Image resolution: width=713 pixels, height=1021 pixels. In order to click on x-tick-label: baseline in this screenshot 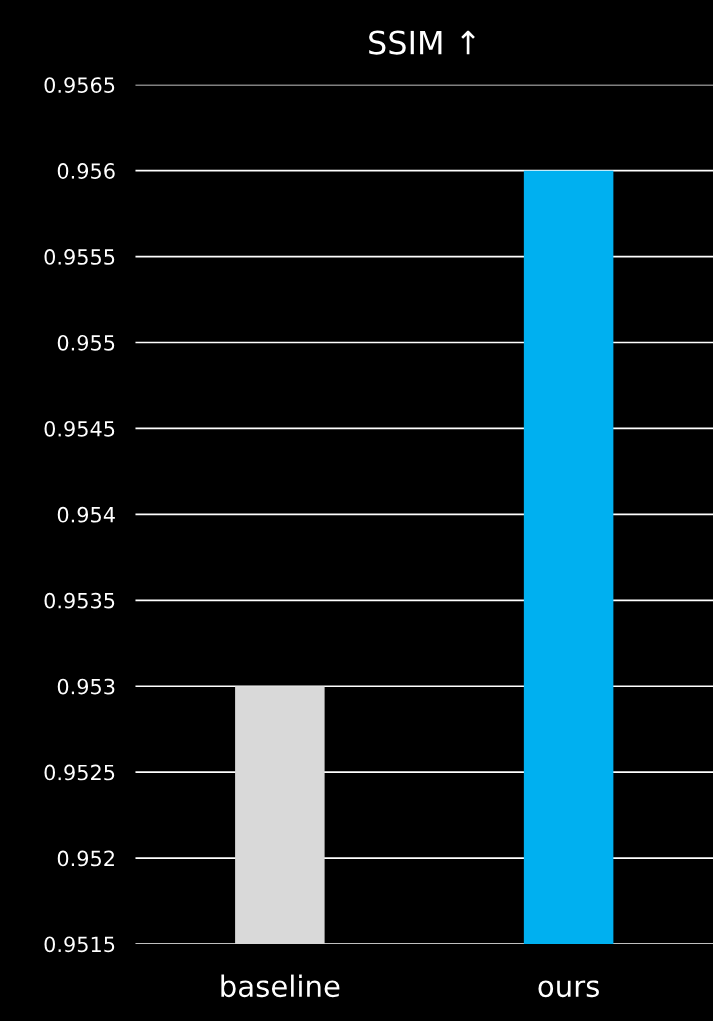, I will do `click(280, 986)`.